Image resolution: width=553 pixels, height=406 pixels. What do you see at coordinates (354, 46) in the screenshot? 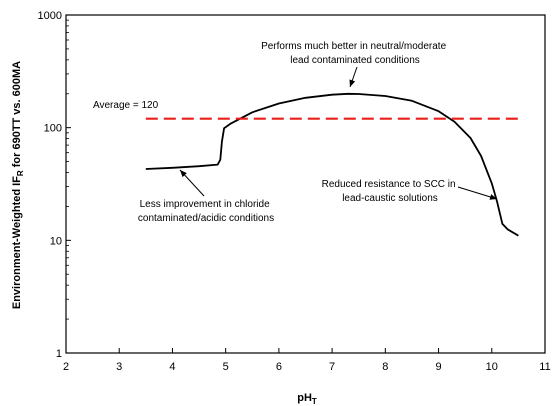
I see `annotation-neutral-line-1: Performs much better in neutral/moderate` at bounding box center [354, 46].